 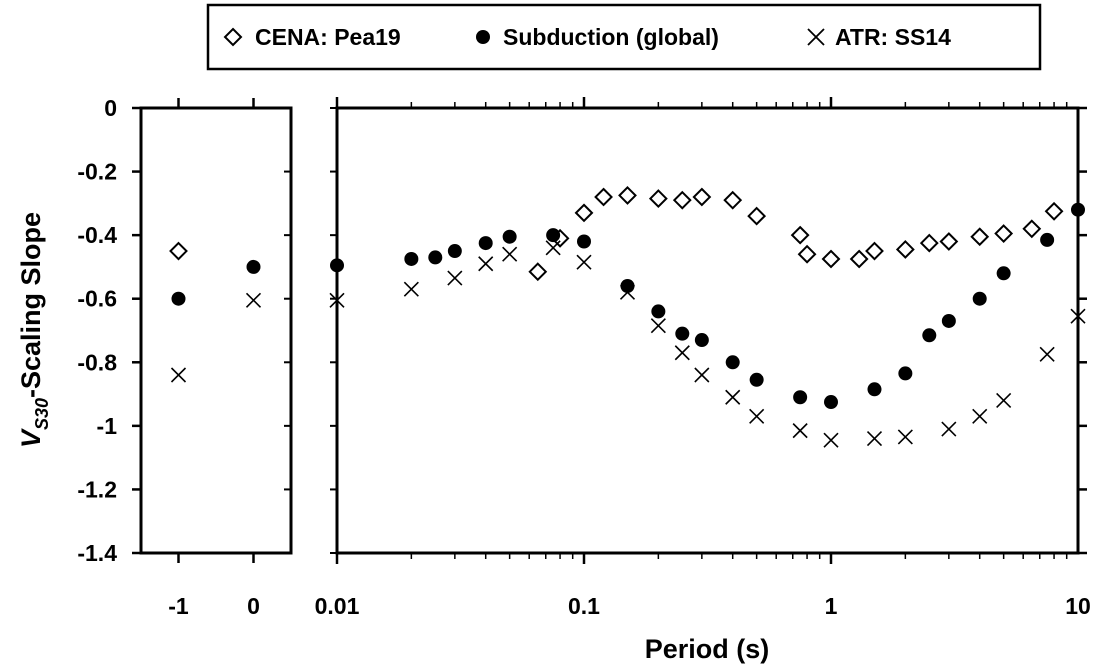 I want to click on x-tick-label-main: 0.1, so click(x=584, y=606).